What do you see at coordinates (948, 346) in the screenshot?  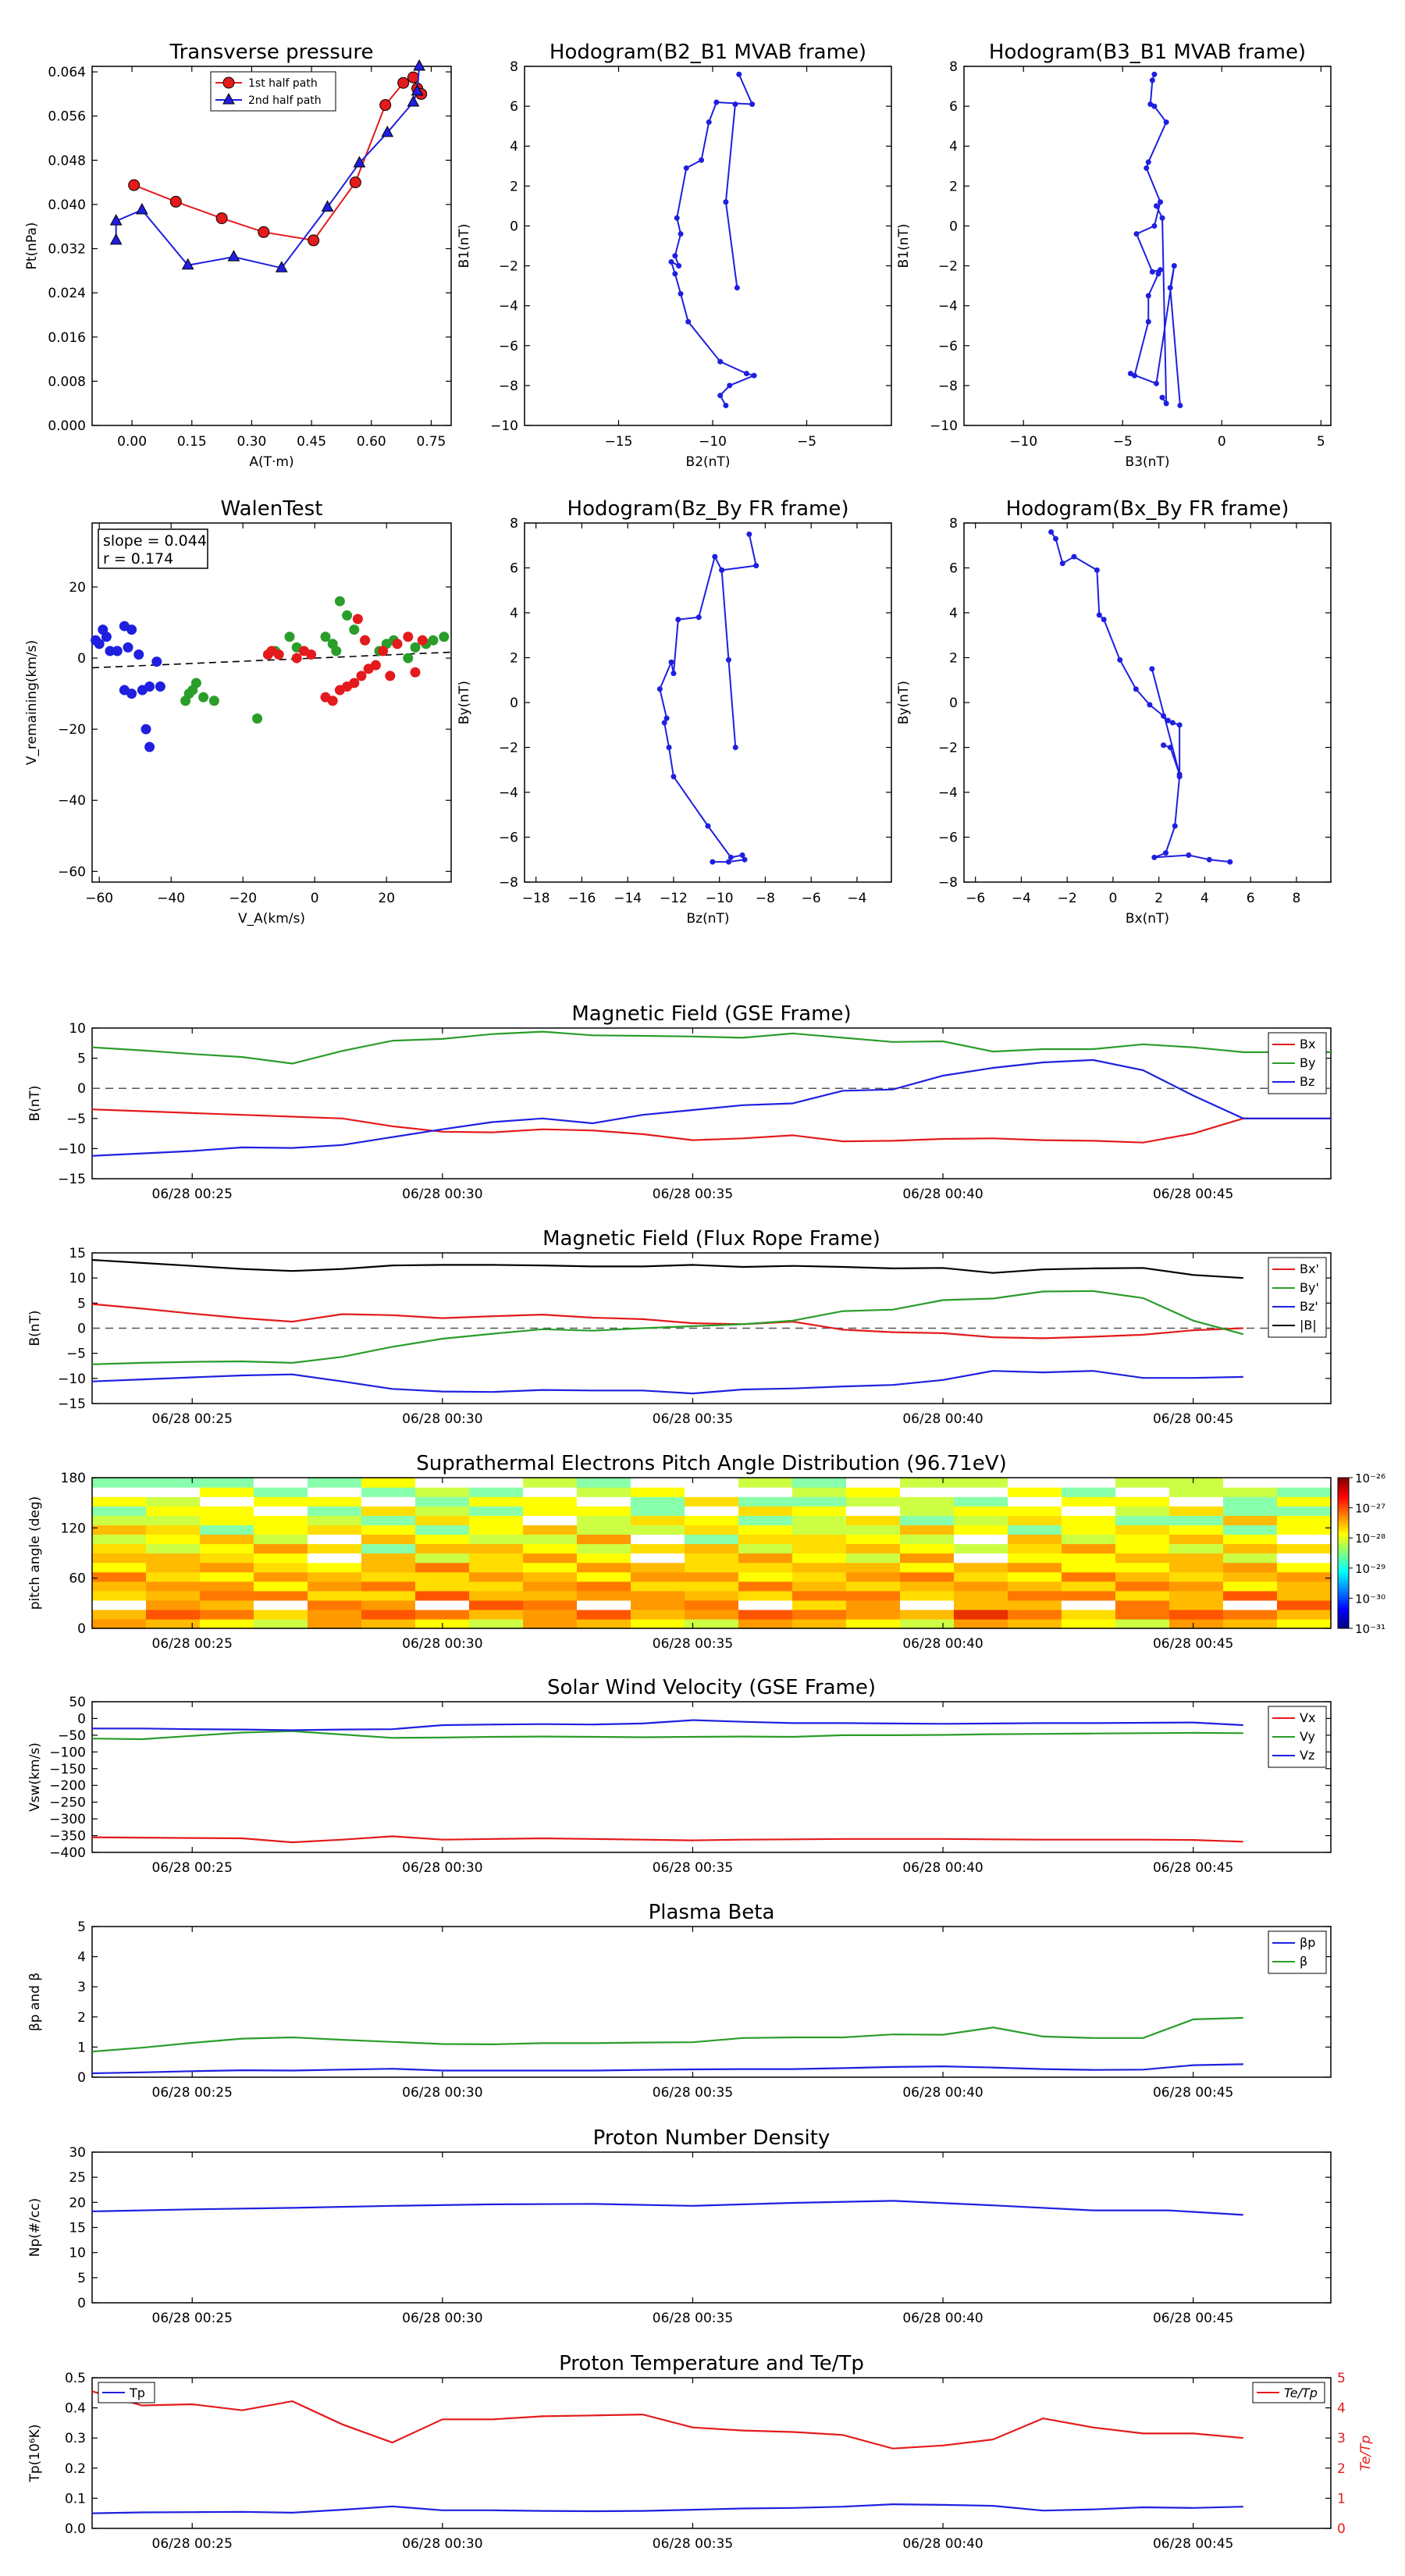 I see `hodogram_b3_b1-ytick-label: −6` at bounding box center [948, 346].